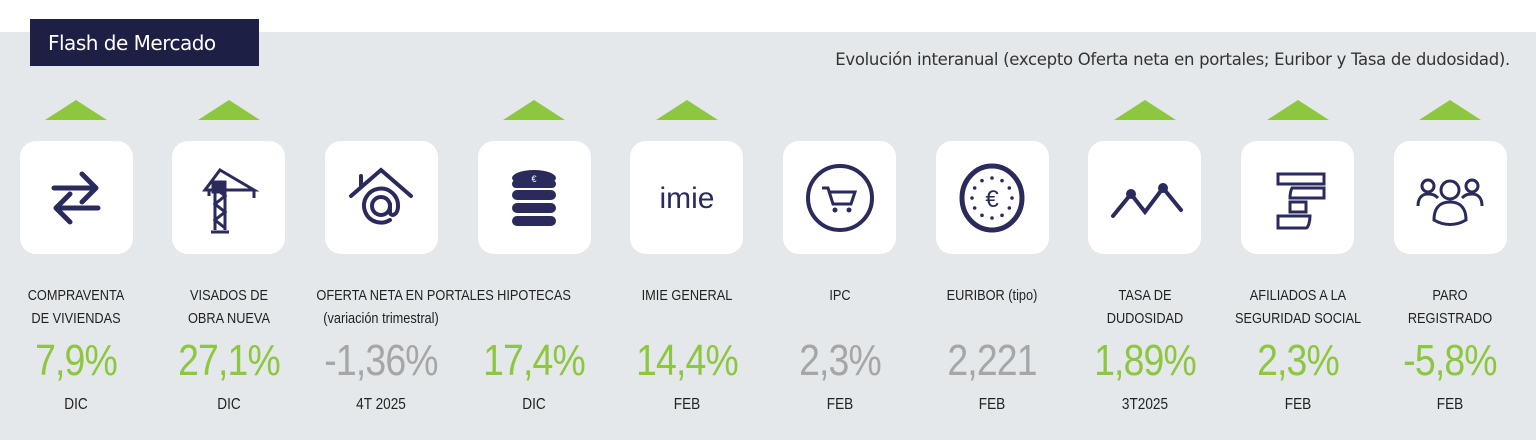 This screenshot has width=1536, height=440. Describe the element at coordinates (1144, 404) in the screenshot. I see `indicator-period: 3T2025` at that location.